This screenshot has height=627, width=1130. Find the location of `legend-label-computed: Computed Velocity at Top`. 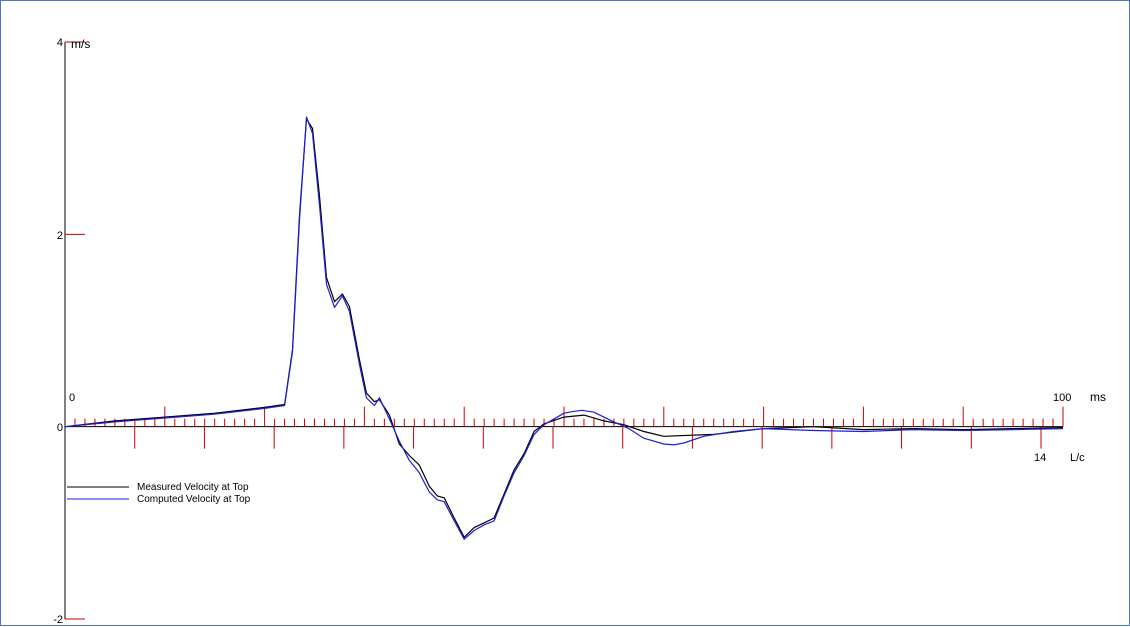

legend-label-computed: Computed Velocity at Top is located at coordinates (194, 499).